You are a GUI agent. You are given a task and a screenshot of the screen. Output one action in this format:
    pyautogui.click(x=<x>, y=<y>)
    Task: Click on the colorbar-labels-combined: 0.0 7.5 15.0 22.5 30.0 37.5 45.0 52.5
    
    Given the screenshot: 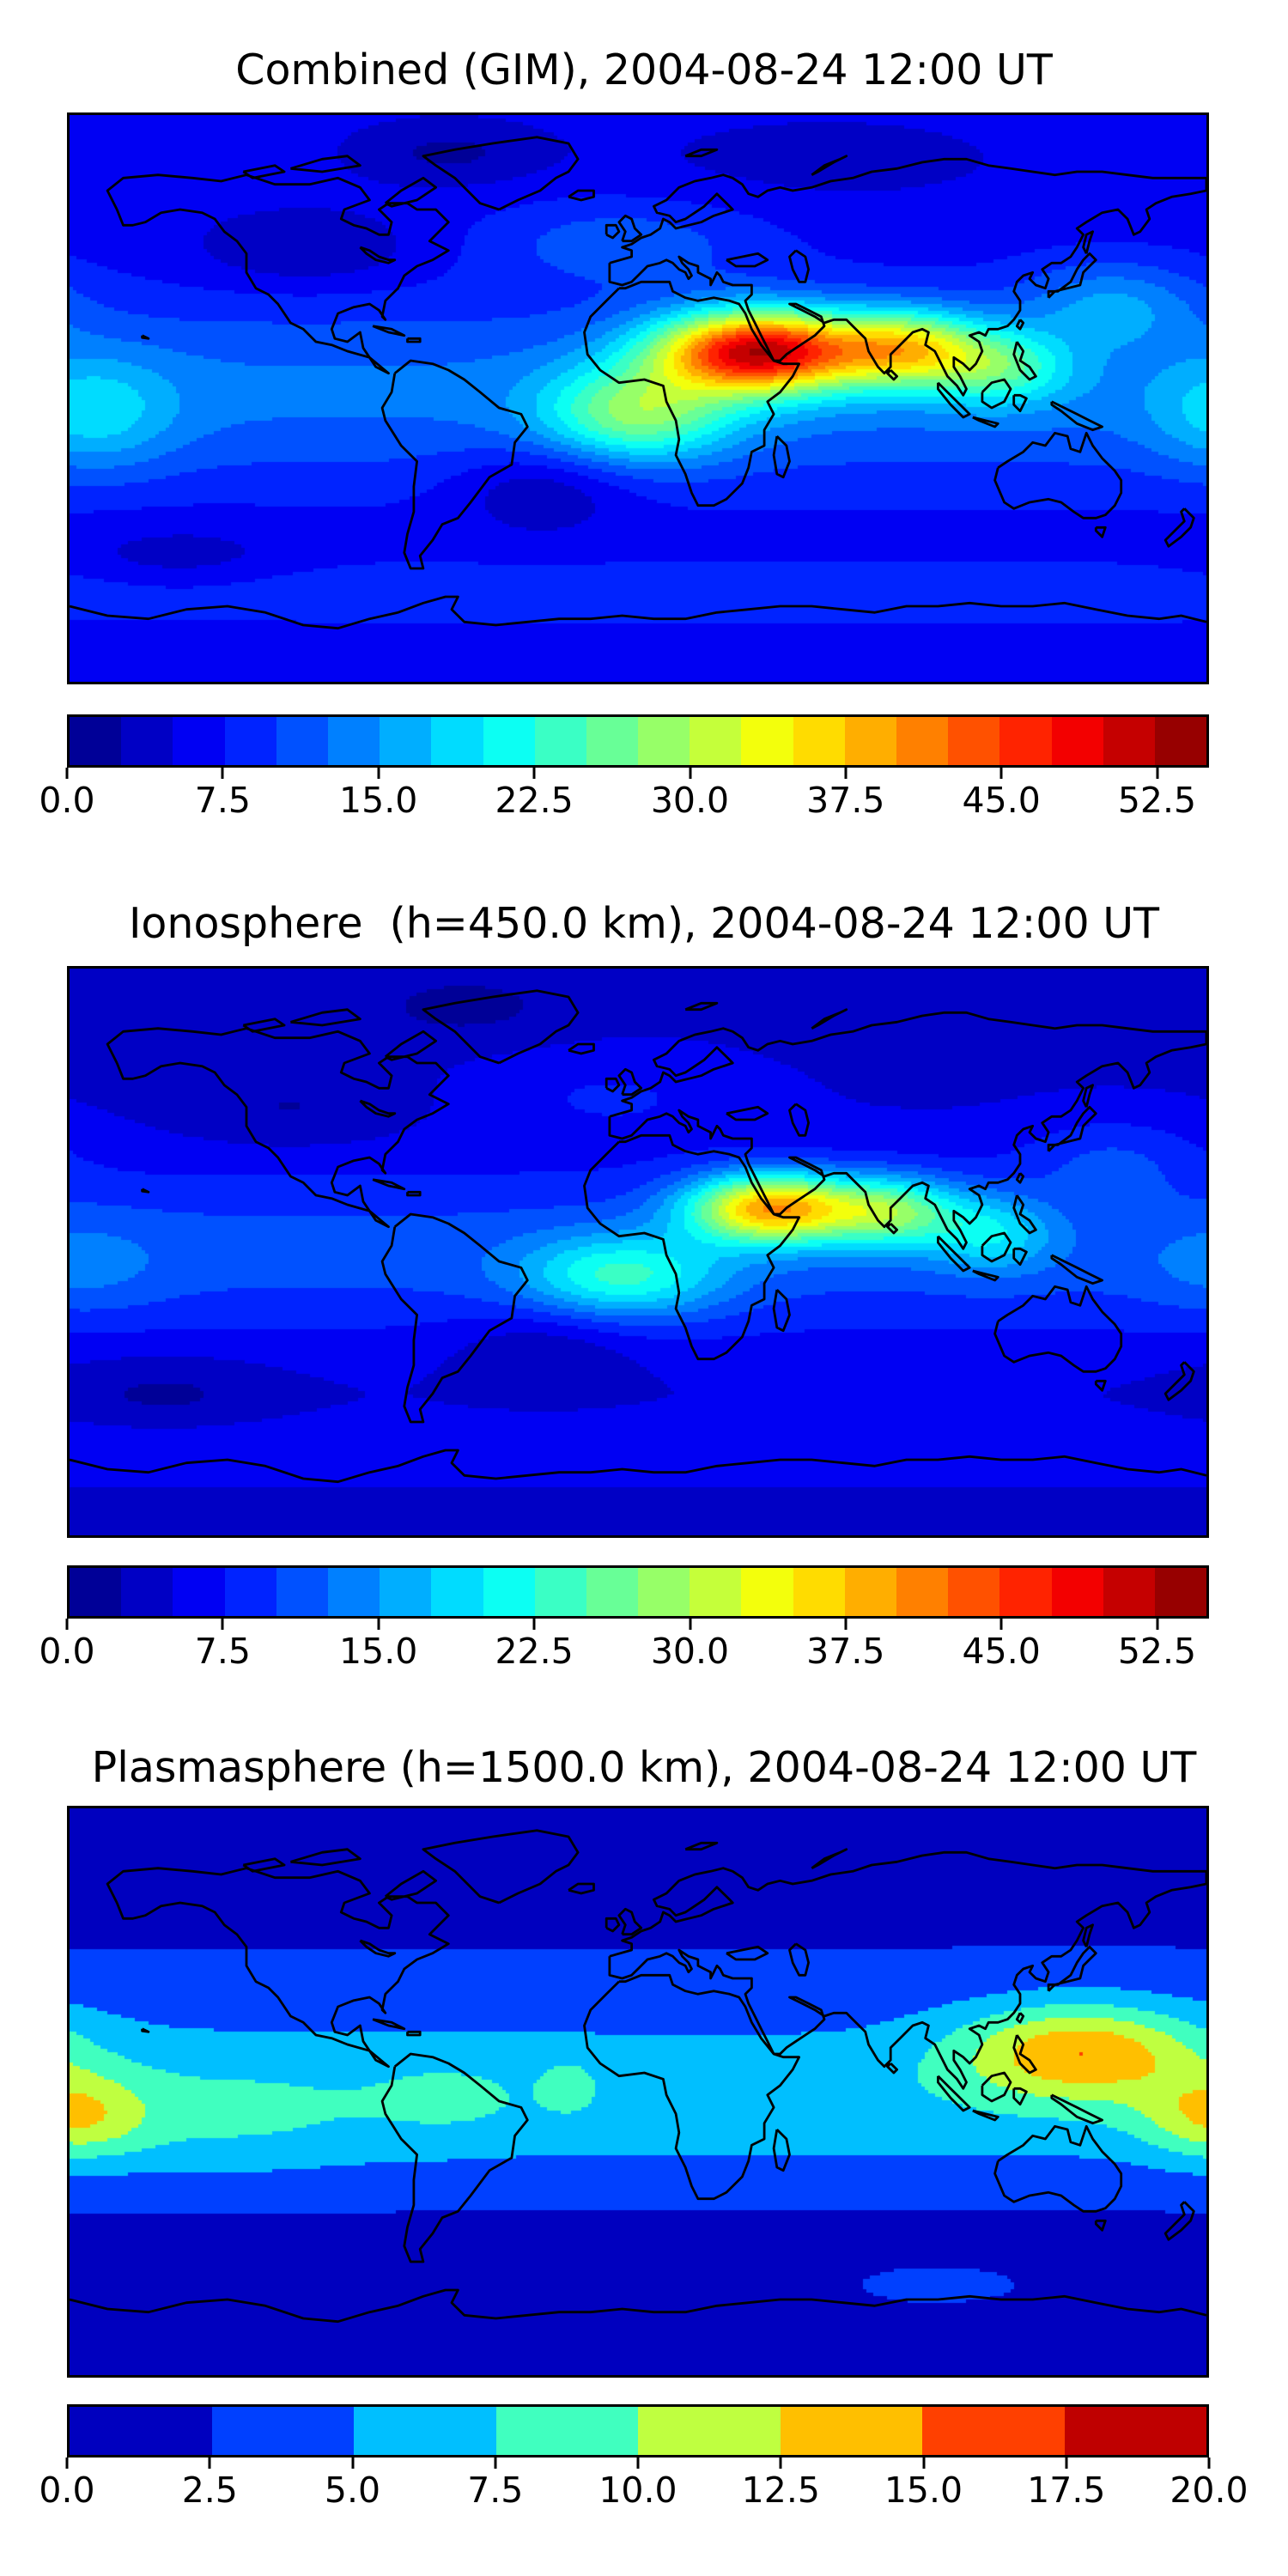 What is the action you would take?
    pyautogui.click(x=644, y=802)
    